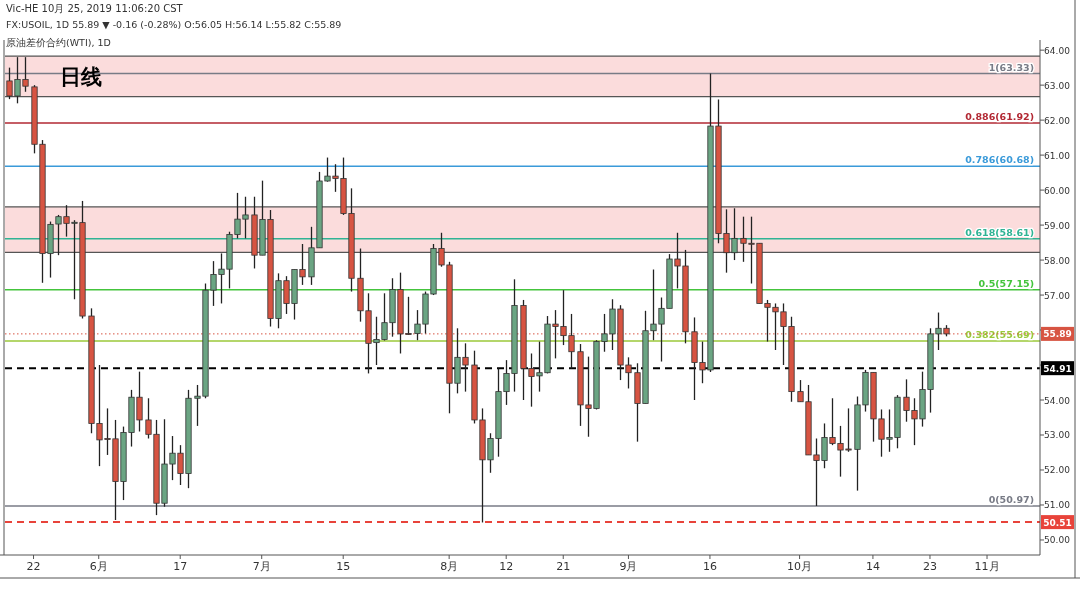 This screenshot has width=1080, height=600. What do you see at coordinates (1011, 67) in the screenshot?
I see `ref-line-label: 1(63.33)` at bounding box center [1011, 67].